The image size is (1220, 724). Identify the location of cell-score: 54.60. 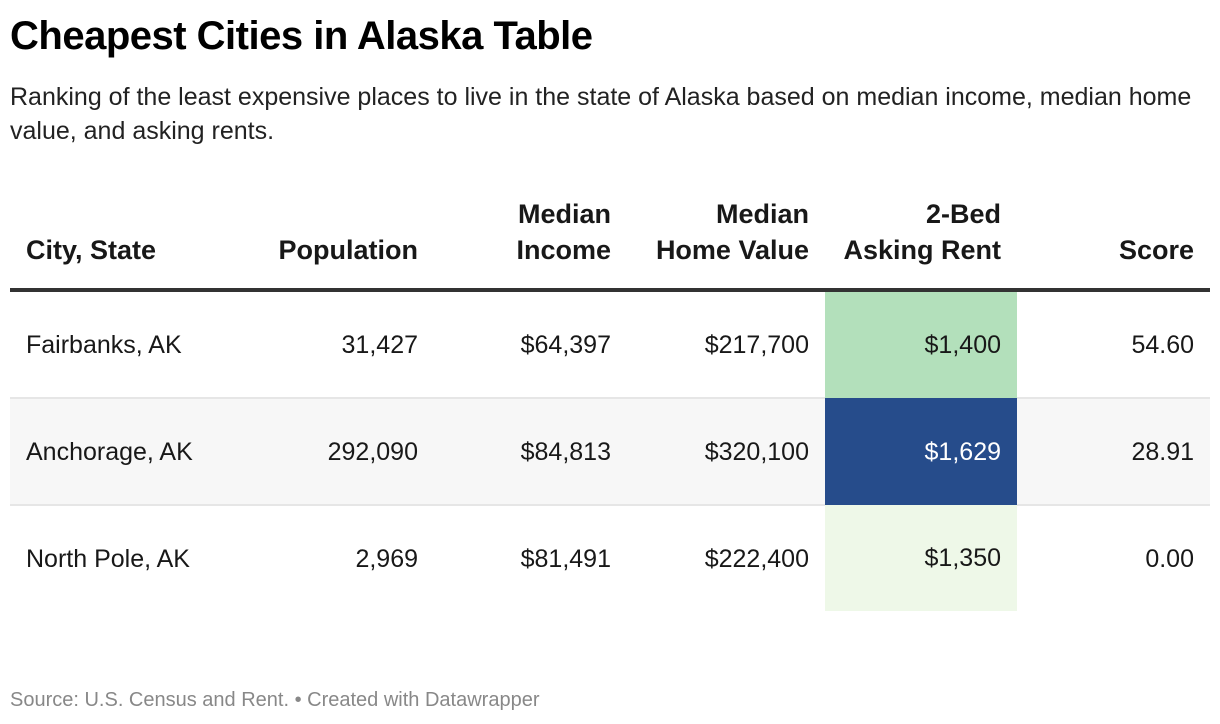
(1113, 344).